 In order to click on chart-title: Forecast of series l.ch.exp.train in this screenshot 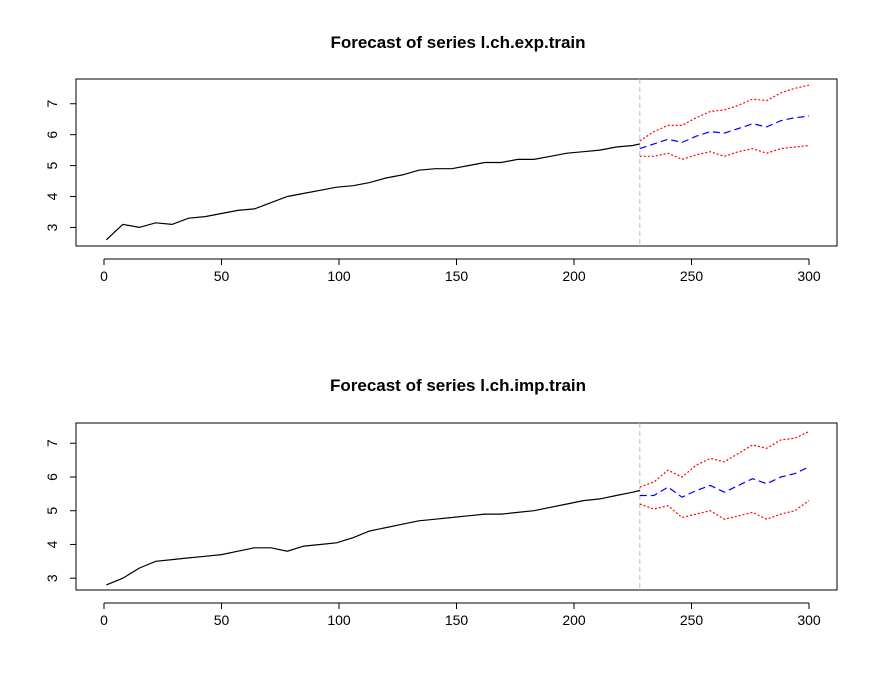, I will do `click(457, 42)`.